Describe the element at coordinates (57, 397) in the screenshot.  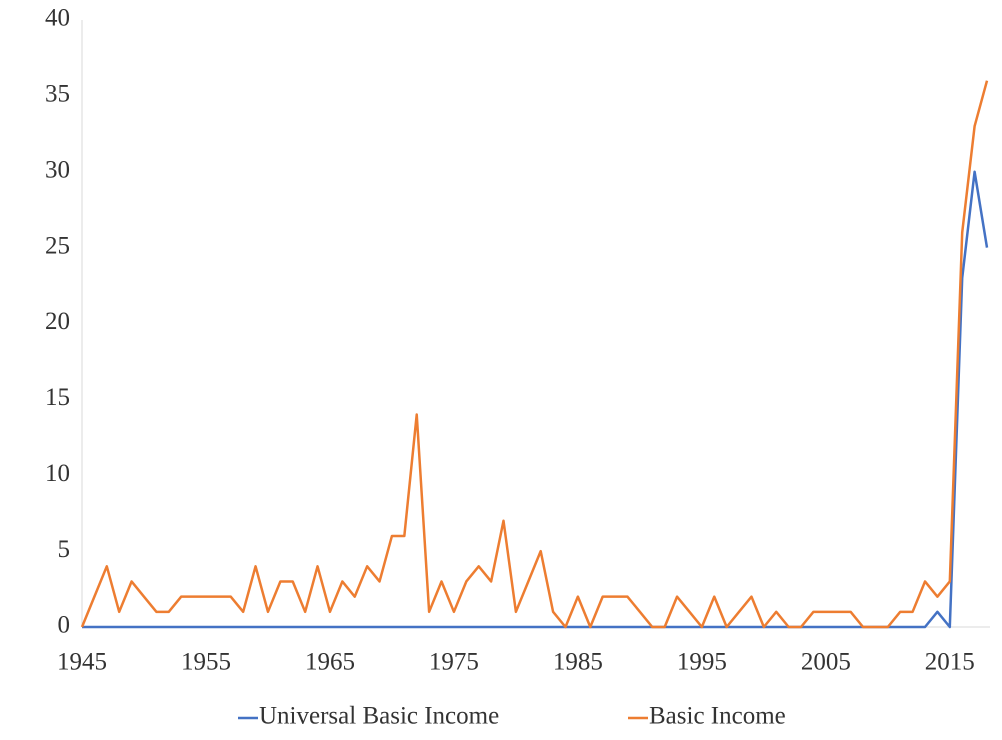
I see `y-tick-label: 15` at that location.